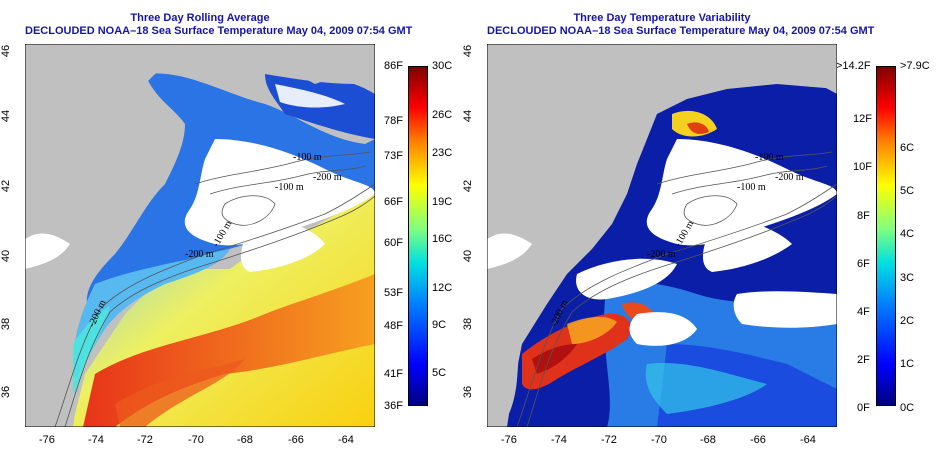  Describe the element at coordinates (96, 440) in the screenshot. I see `left-x-tick: -74` at that location.